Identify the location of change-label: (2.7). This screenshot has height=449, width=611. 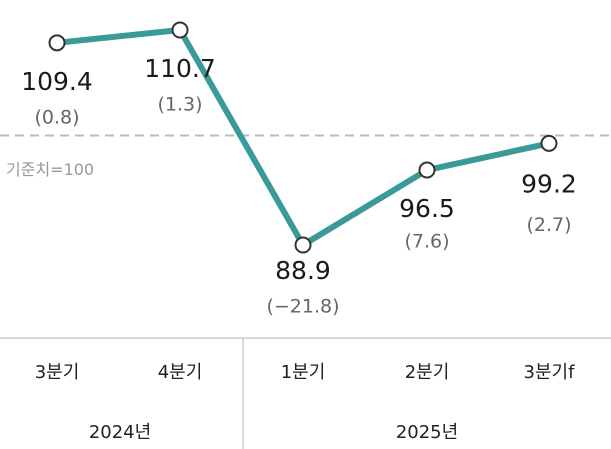
(548, 225).